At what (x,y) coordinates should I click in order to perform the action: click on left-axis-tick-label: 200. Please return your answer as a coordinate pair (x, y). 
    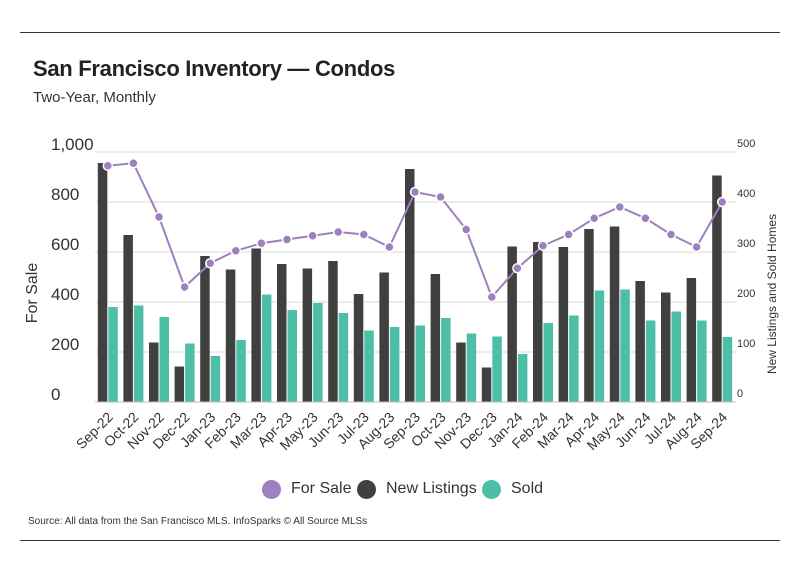
    Looking at the image, I should click on (65, 344).